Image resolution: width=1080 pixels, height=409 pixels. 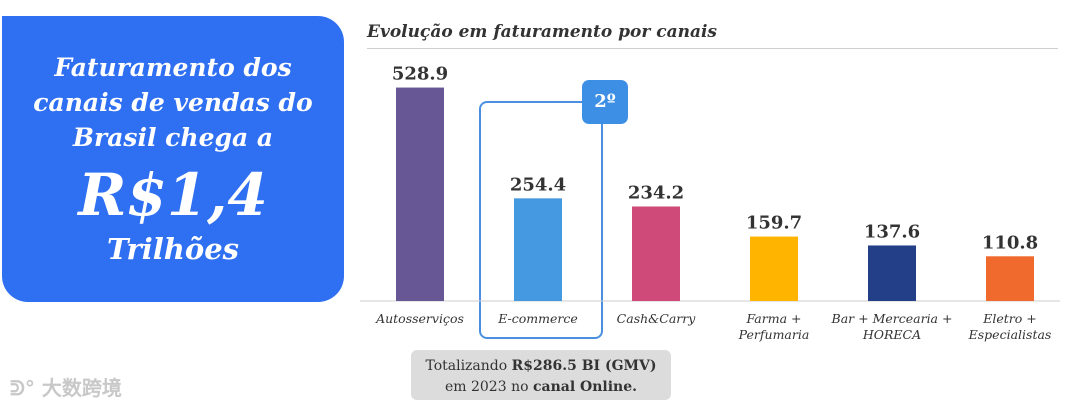 I want to click on highlight-box, so click(x=541, y=220).